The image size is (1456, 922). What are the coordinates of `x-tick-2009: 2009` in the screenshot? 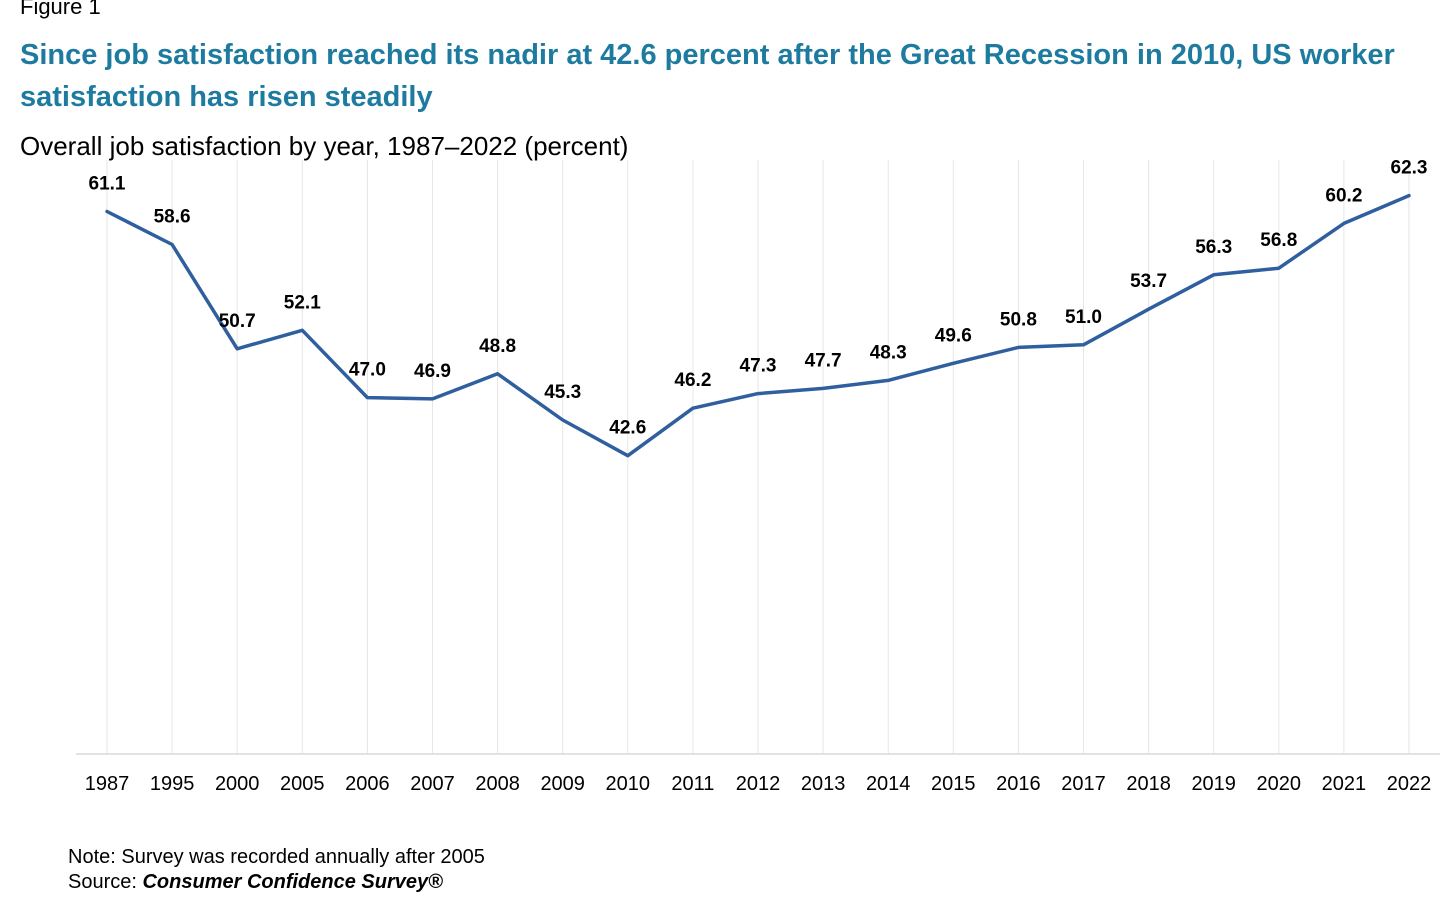 It's located at (562, 784).